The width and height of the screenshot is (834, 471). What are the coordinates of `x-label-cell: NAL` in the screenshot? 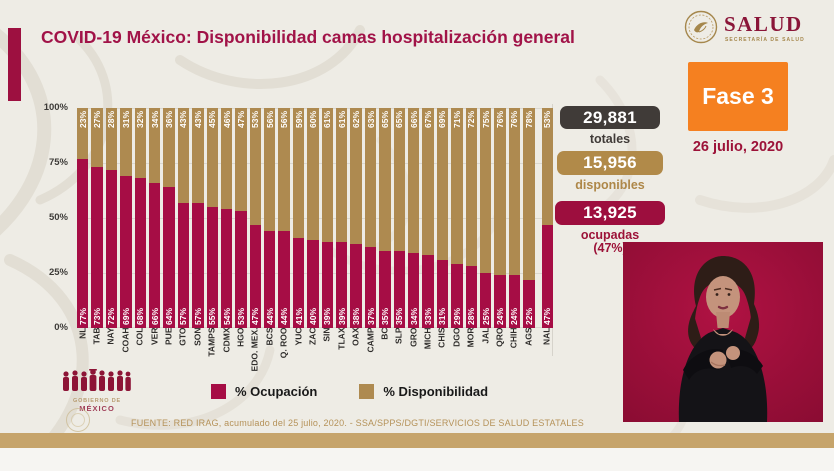 It's located at (547, 354).